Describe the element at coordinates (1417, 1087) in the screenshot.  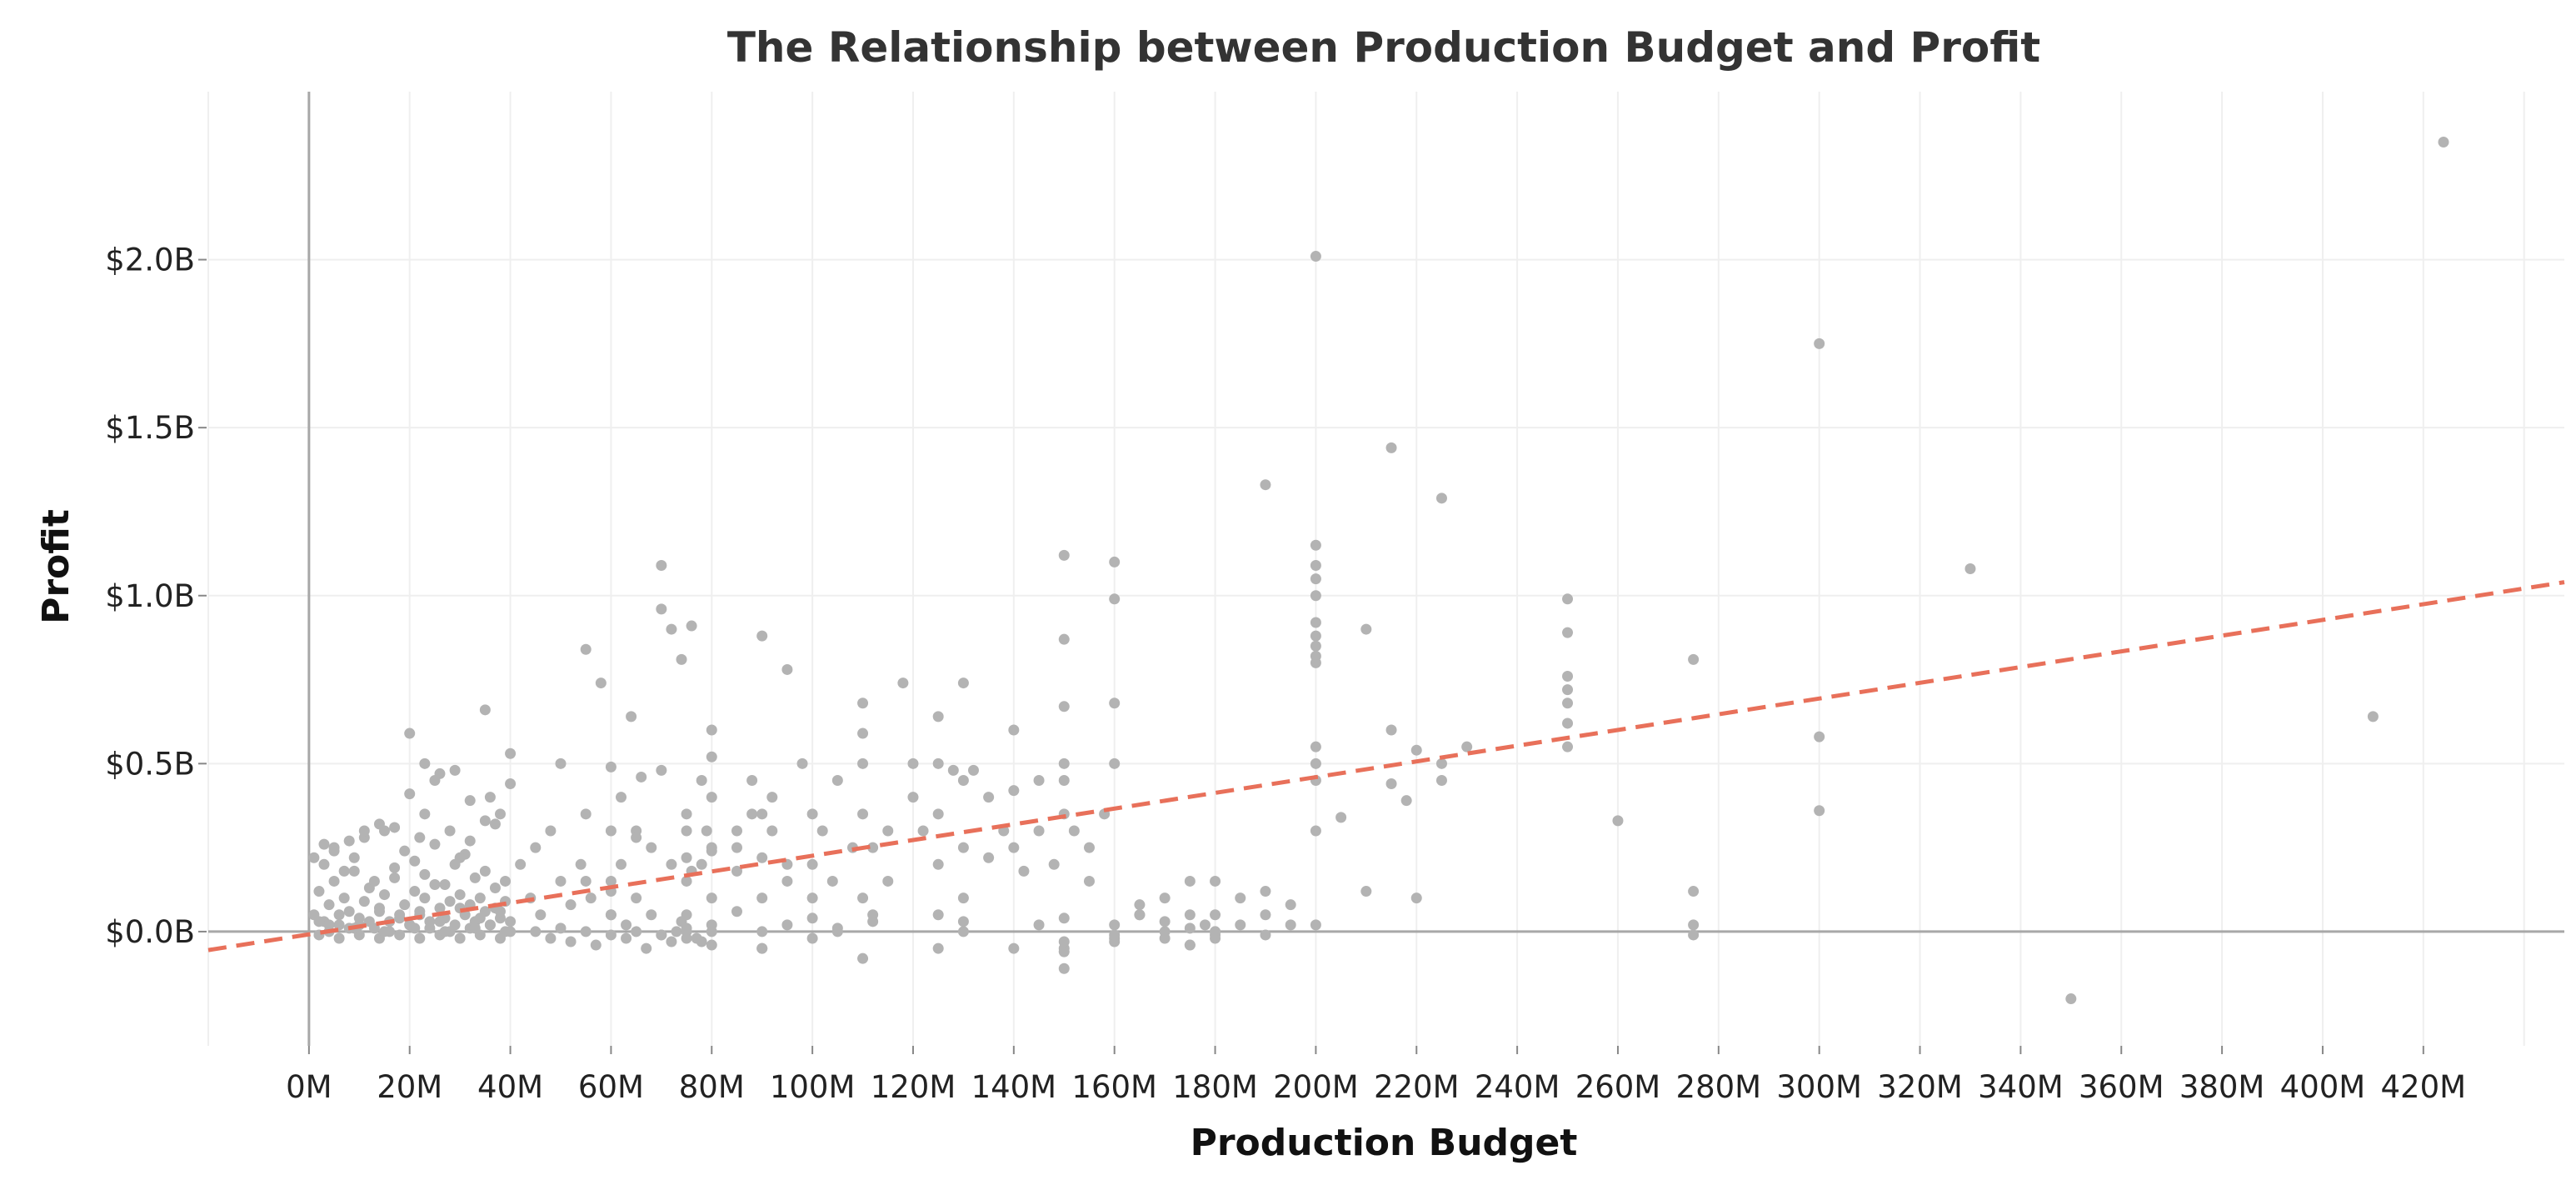
I see `x-tick-label: 220M` at that location.